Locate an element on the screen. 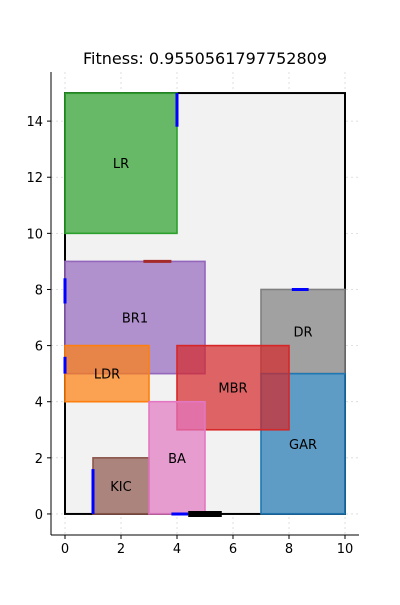 Image resolution: width=400 pixels, height=605 pixels. x-tick-label: 10 is located at coordinates (345, 549).